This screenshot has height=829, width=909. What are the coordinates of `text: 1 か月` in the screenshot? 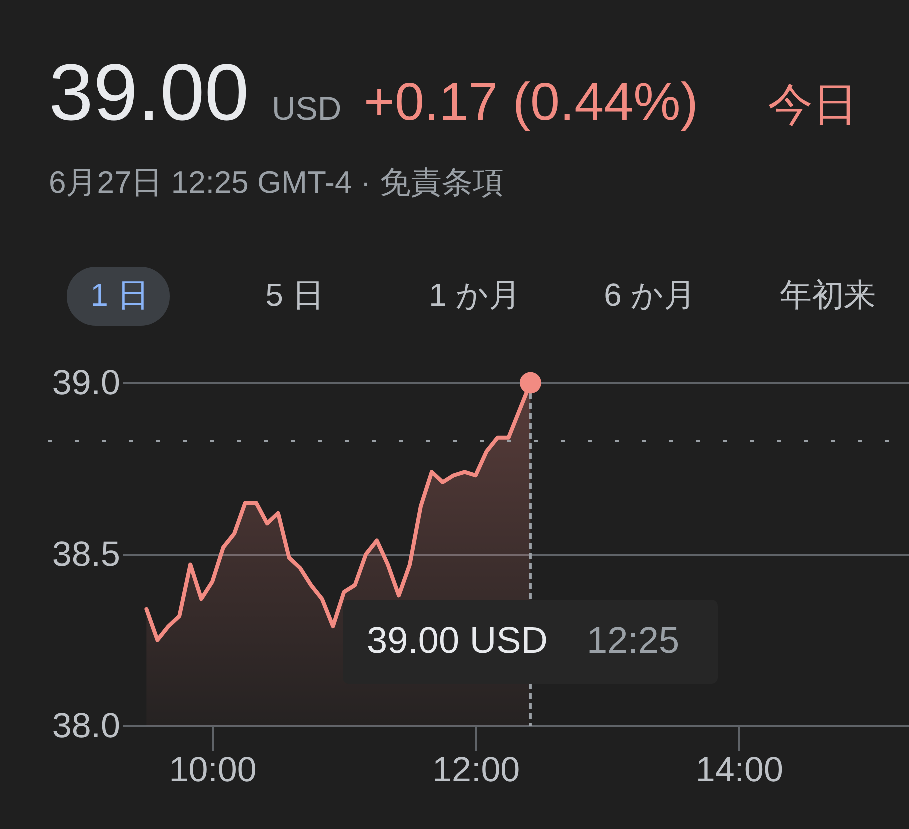 It's located at (475, 295).